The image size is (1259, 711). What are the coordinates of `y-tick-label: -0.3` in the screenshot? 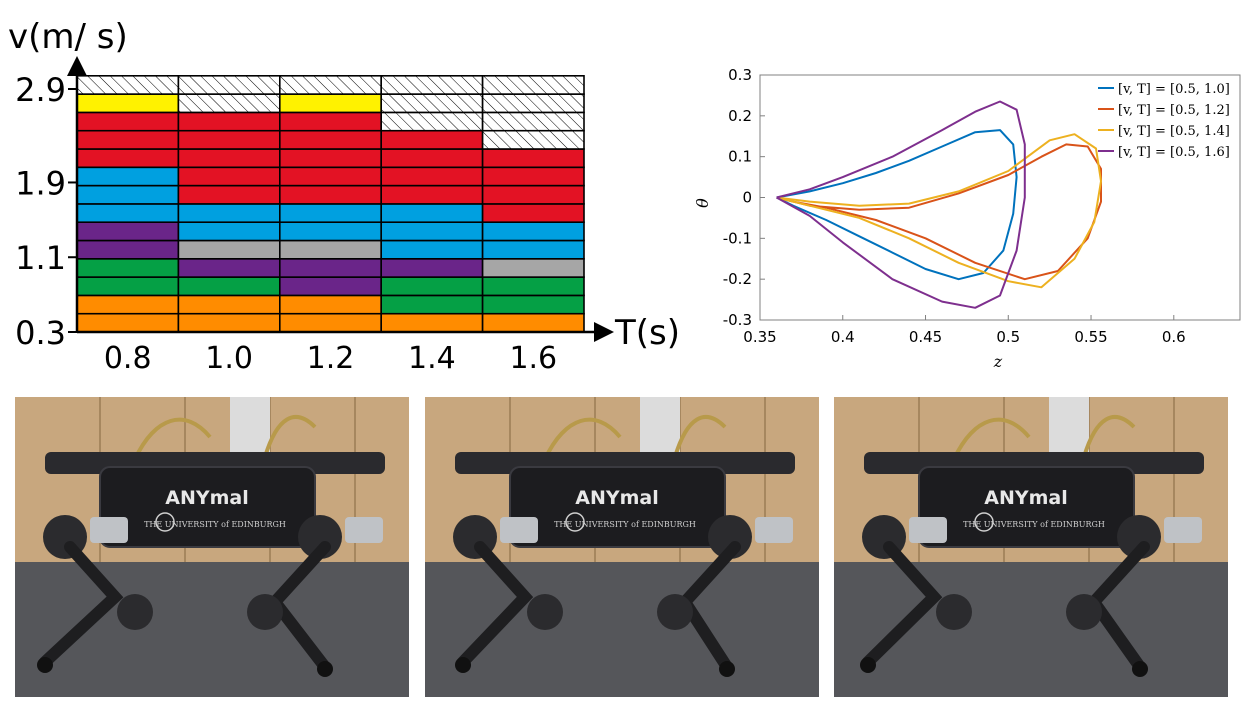 It's located at (737, 320).